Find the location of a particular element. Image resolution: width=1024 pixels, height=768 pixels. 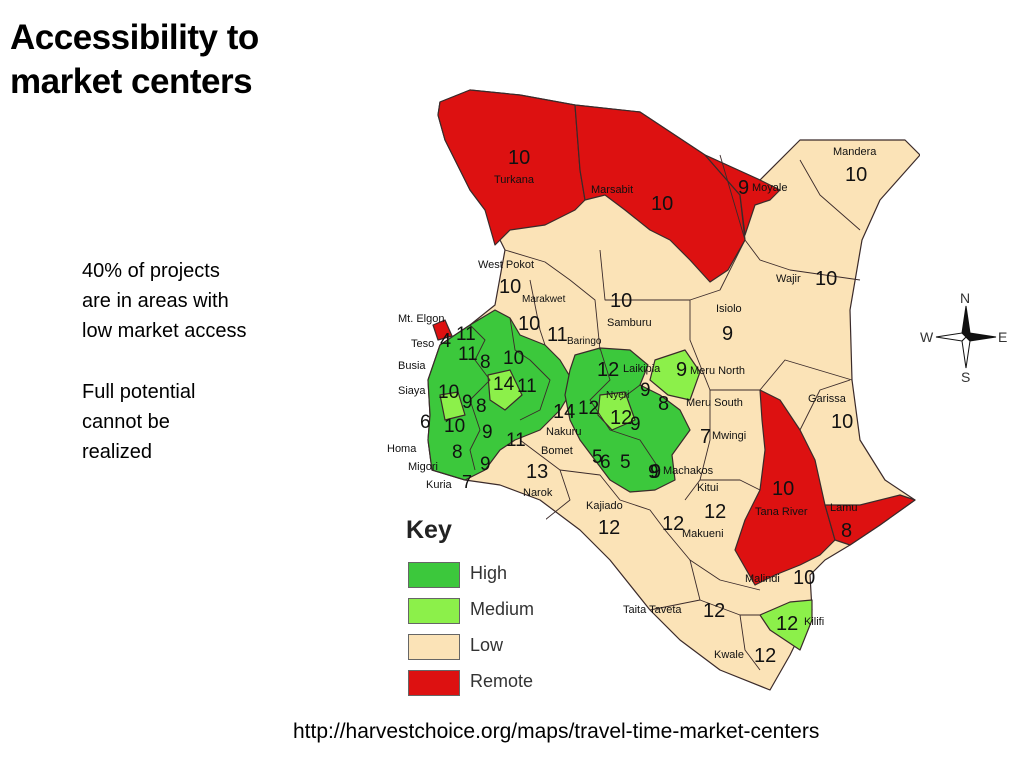

value-tana-river: 10 is located at coordinates (783, 489).